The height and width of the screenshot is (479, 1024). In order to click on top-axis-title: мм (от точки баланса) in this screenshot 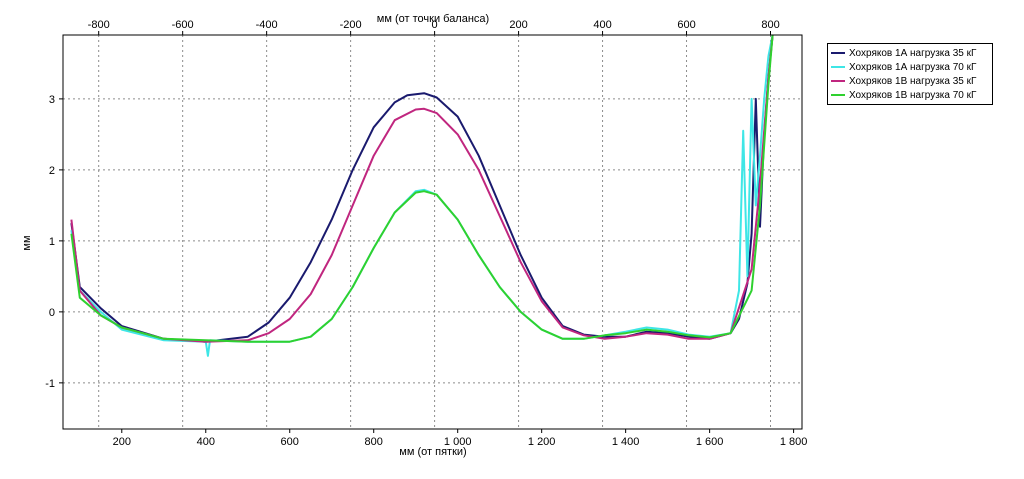, I will do `click(433, 19)`.